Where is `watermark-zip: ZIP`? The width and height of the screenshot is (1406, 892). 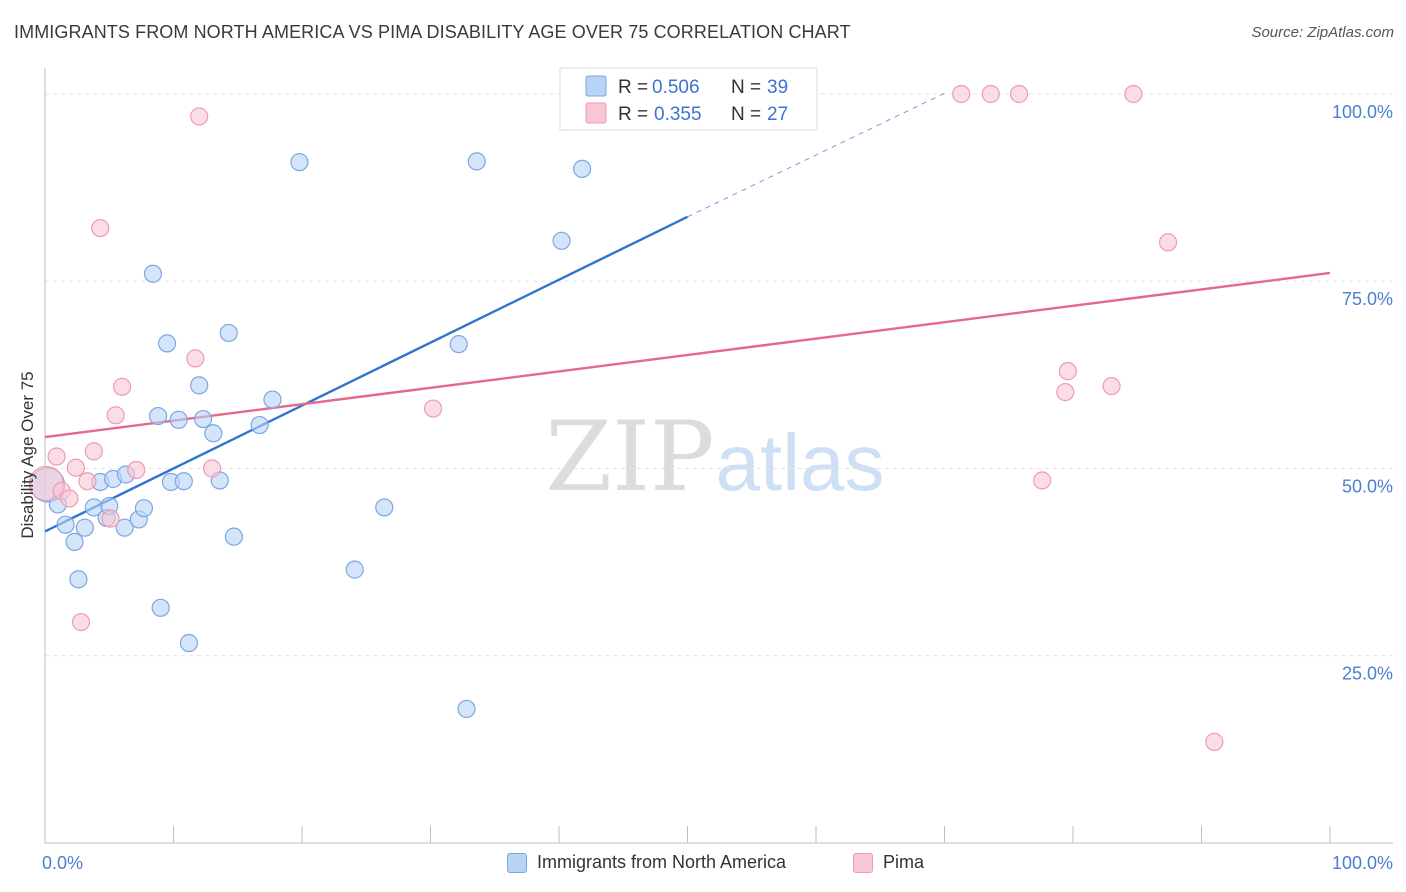
watermark-zip: ZIP is located at coordinates (629, 457).